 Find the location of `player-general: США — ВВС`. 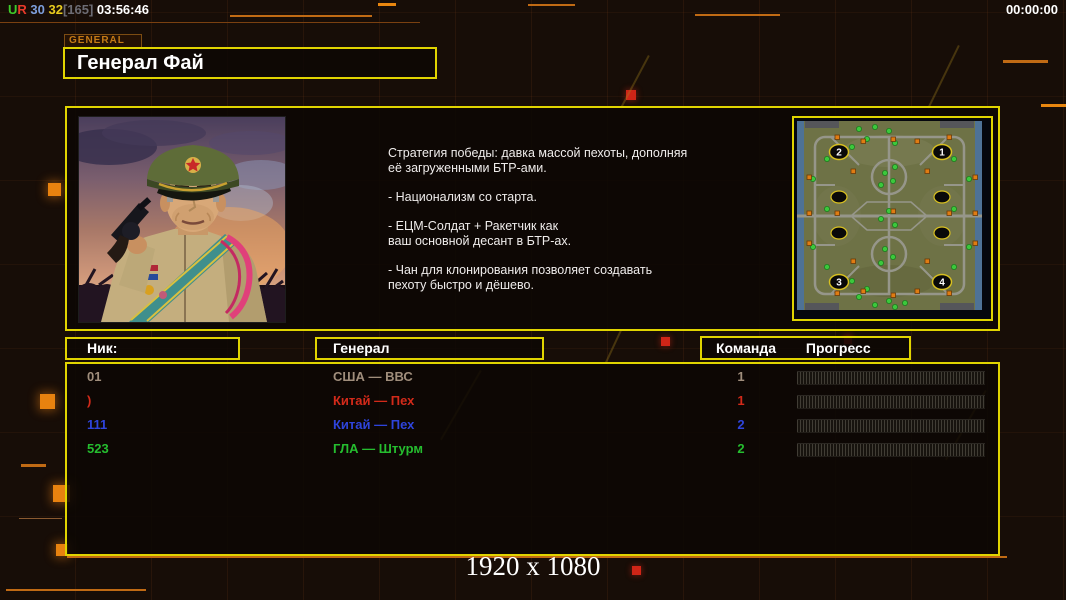

player-general: США — ВВС is located at coordinates (373, 376).